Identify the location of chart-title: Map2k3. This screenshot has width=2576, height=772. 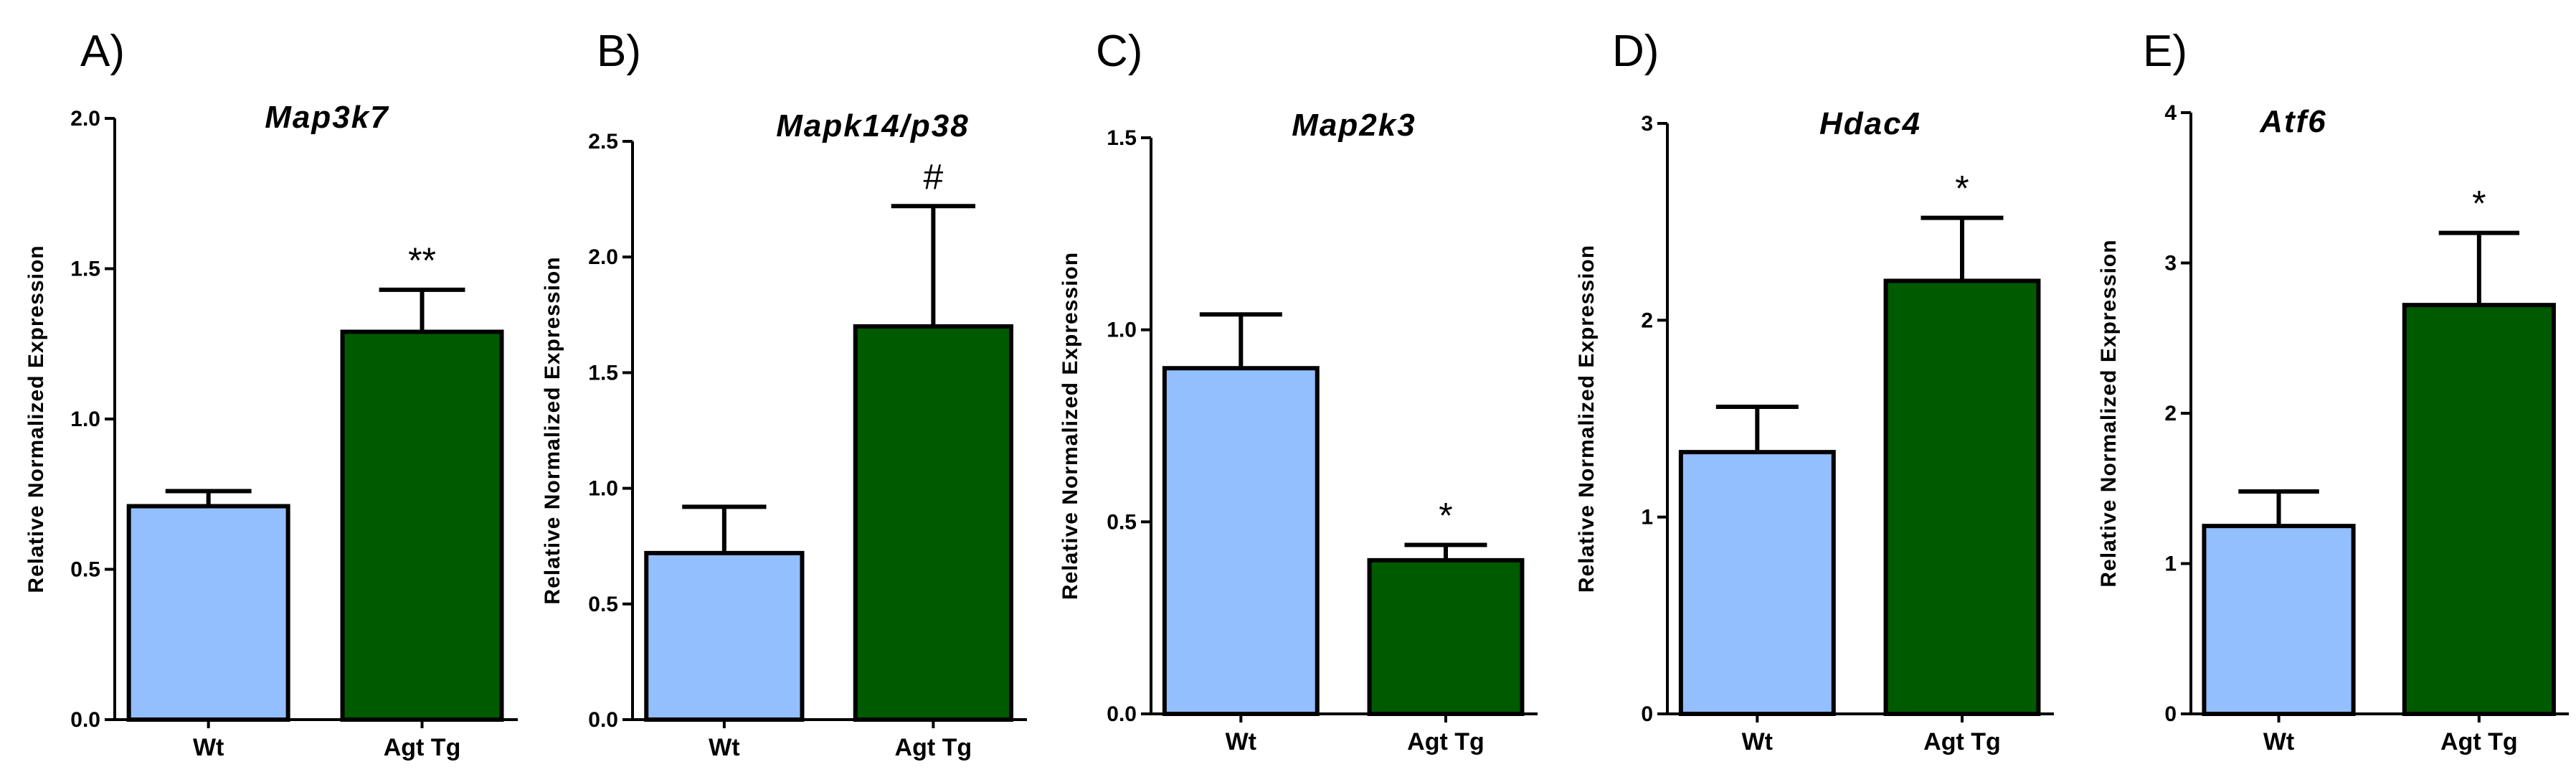
(1354, 125).